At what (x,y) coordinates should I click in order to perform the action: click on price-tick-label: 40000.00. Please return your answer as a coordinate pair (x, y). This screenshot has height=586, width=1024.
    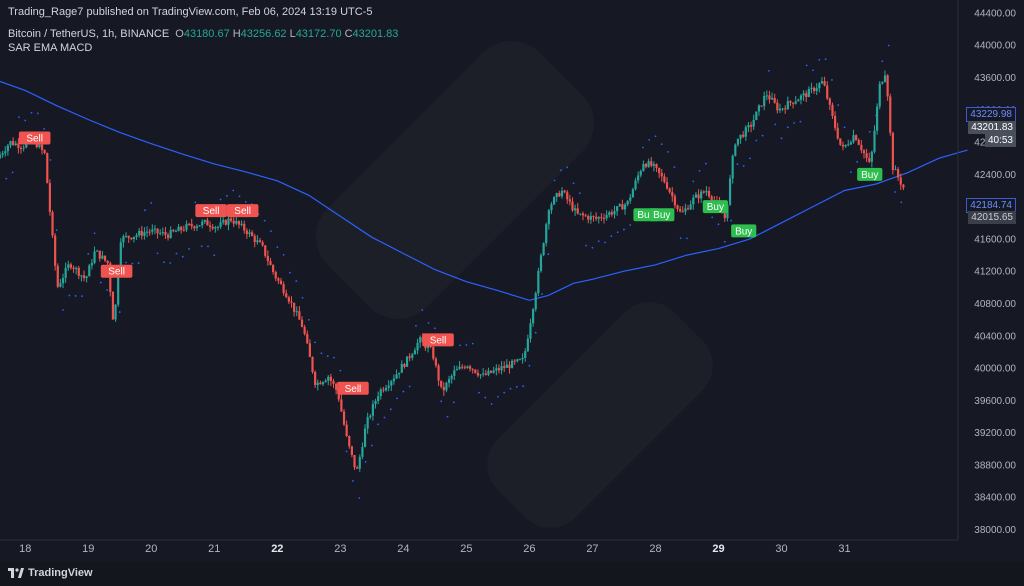
    Looking at the image, I should click on (995, 369).